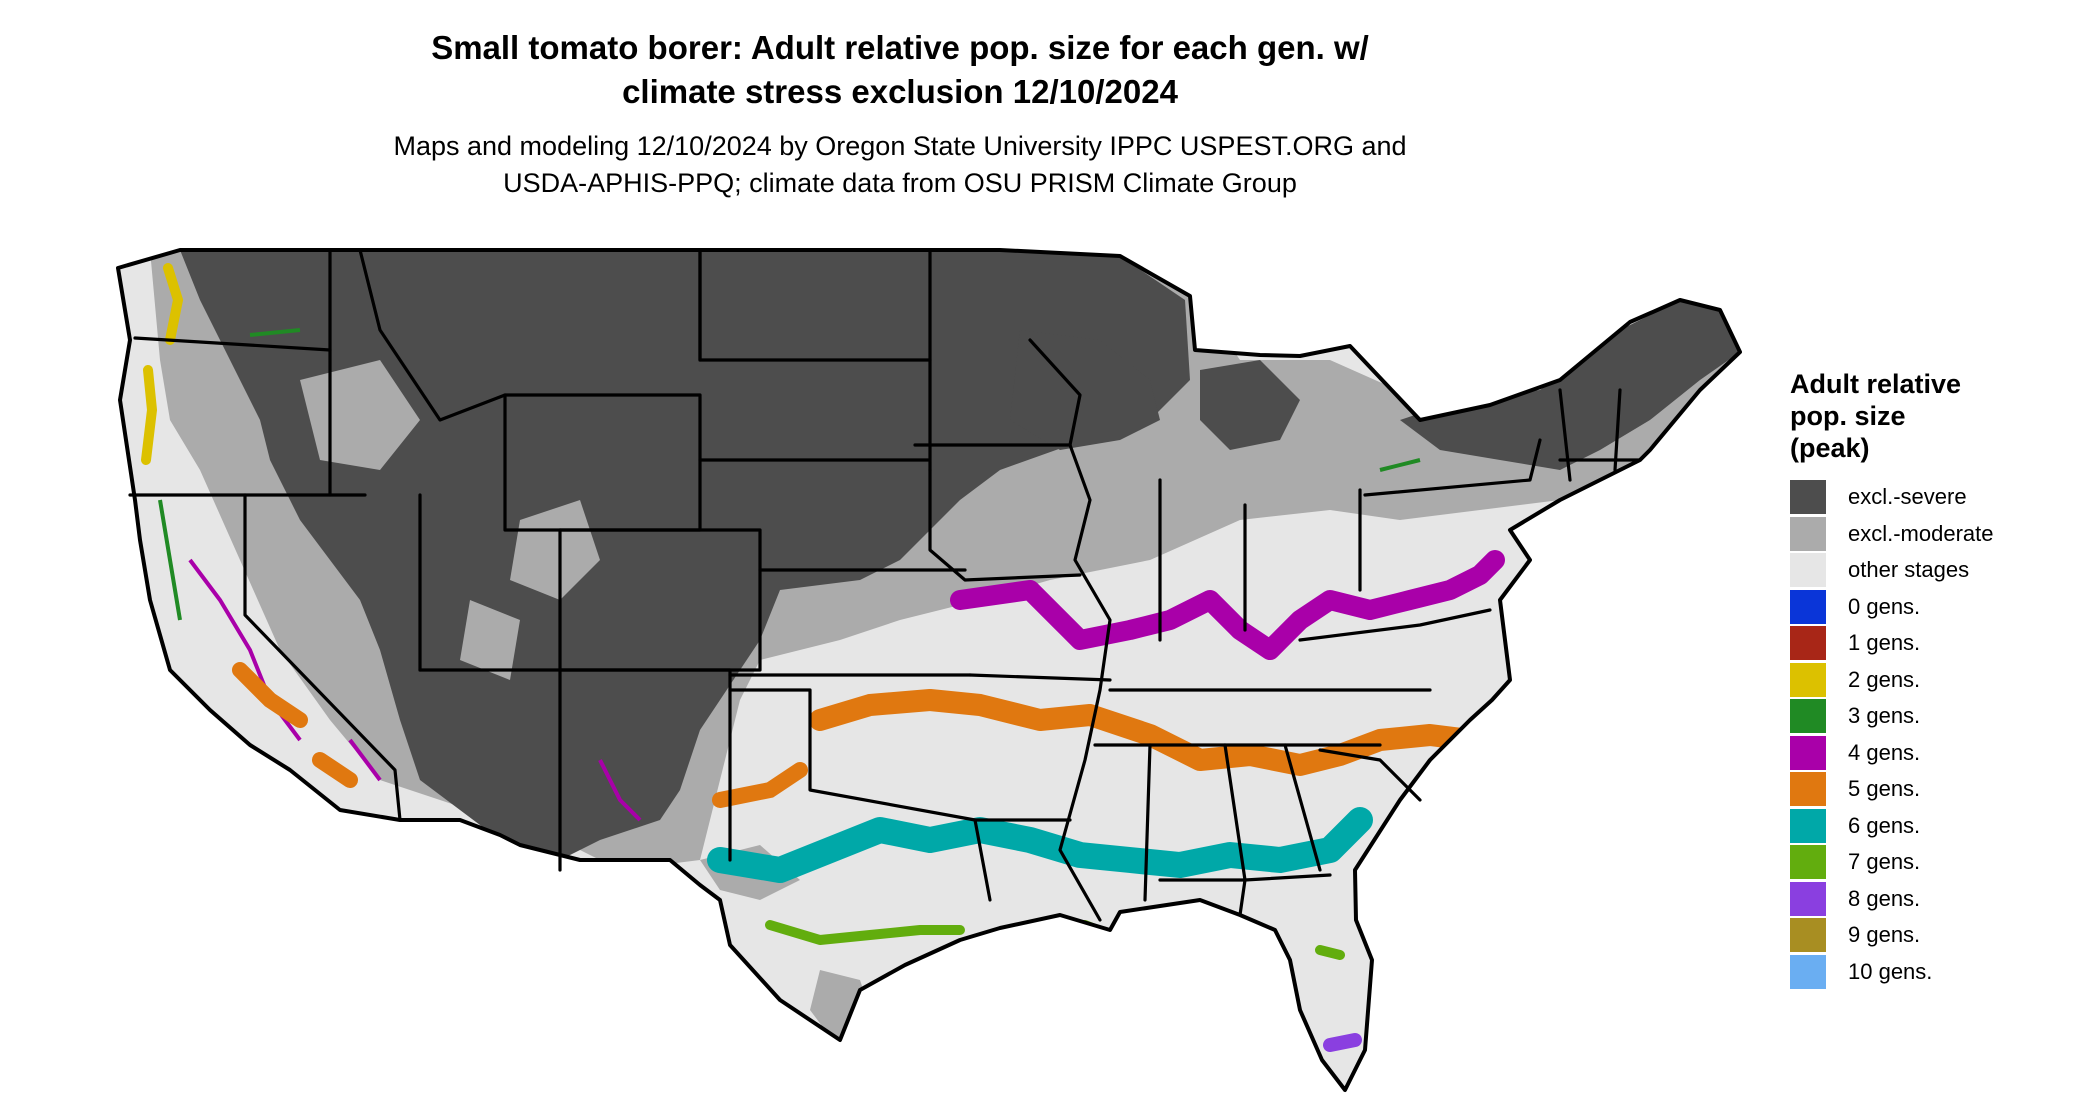 This screenshot has height=1116, width=2100. Describe the element at coordinates (1884, 606) in the screenshot. I see `legend-label: 0 gens.` at that location.